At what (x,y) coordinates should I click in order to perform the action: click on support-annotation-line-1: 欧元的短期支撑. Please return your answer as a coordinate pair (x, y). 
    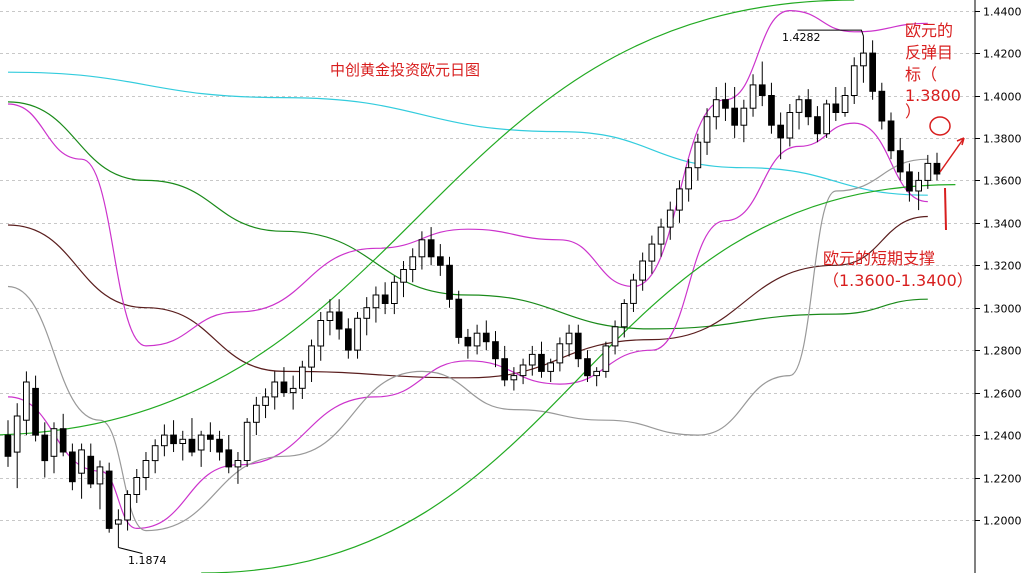
    Looking at the image, I should click on (879, 258).